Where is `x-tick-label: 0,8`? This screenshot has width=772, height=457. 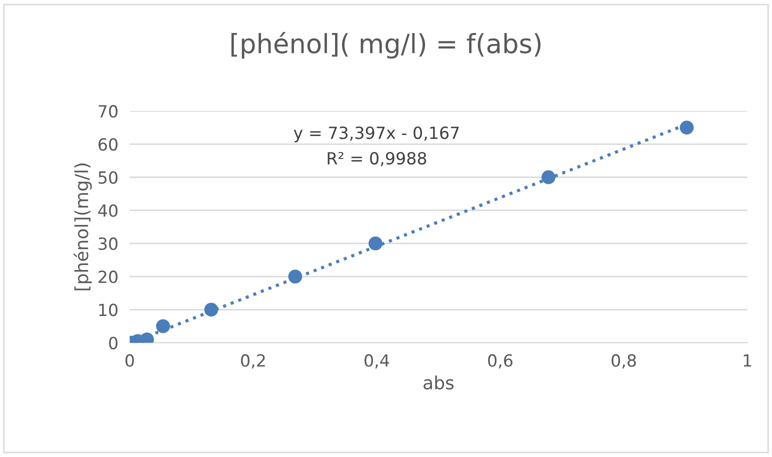
x-tick-label: 0,8 is located at coordinates (624, 361).